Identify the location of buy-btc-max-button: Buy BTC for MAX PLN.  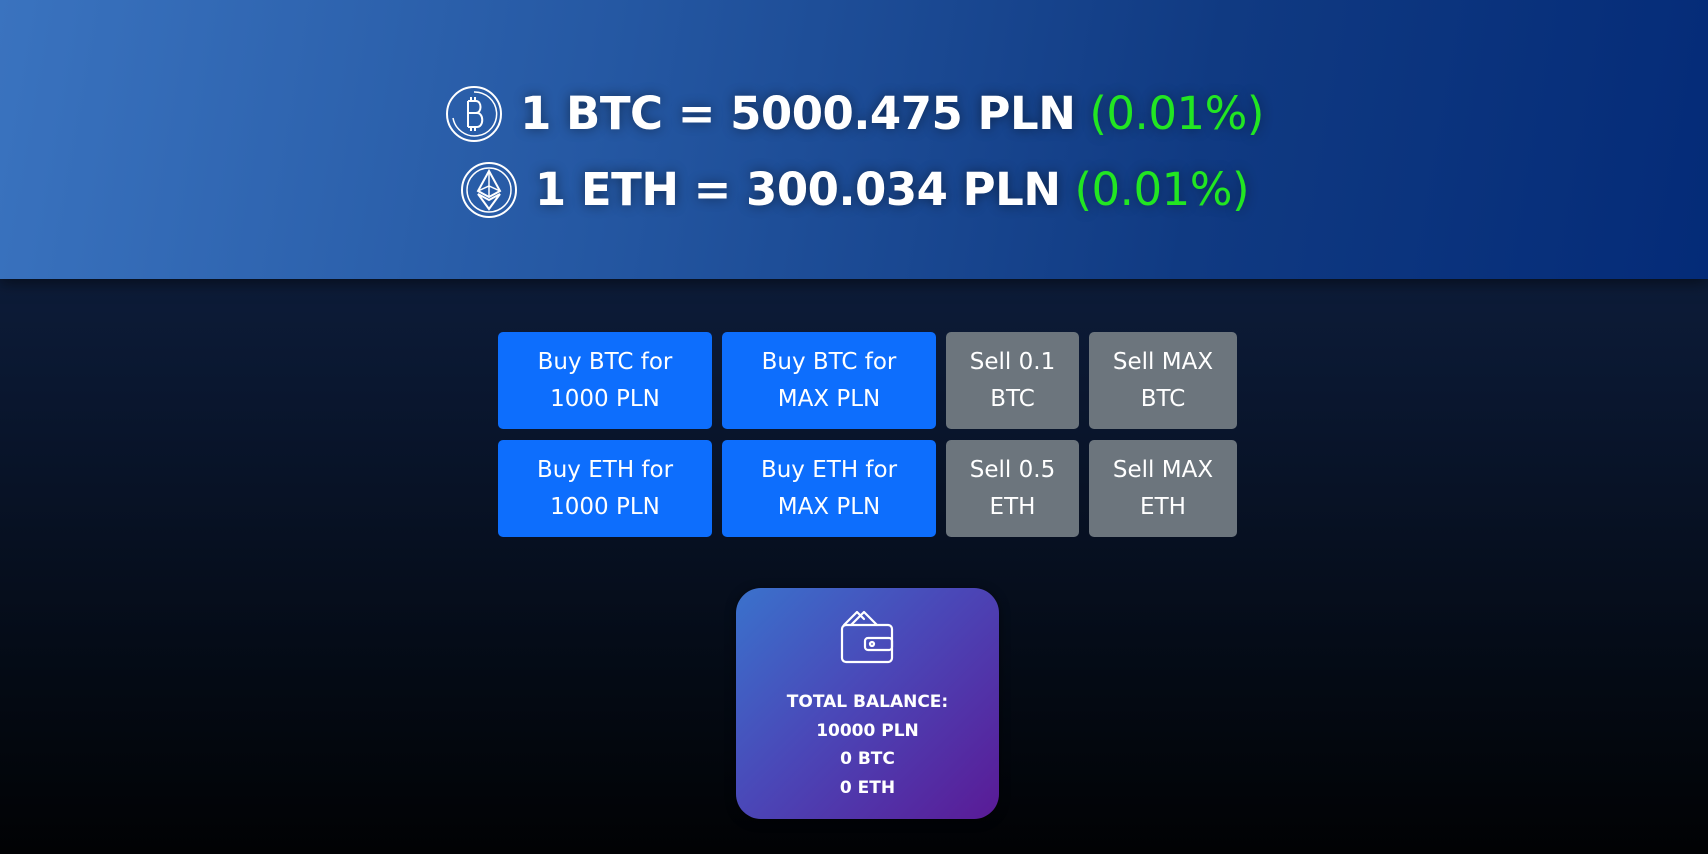
(829, 380).